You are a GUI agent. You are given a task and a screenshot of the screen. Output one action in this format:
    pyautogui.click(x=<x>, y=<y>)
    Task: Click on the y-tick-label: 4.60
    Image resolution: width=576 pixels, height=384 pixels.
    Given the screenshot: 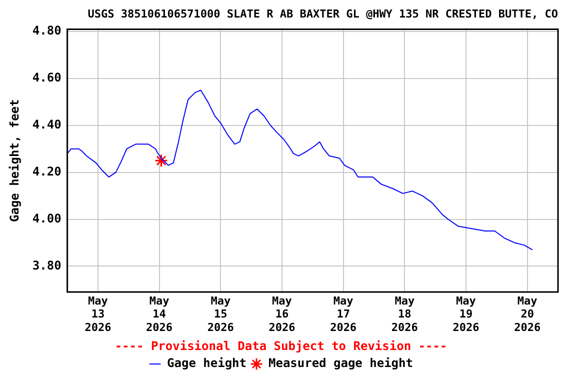 What is the action you would take?
    pyautogui.click(x=47, y=77)
    